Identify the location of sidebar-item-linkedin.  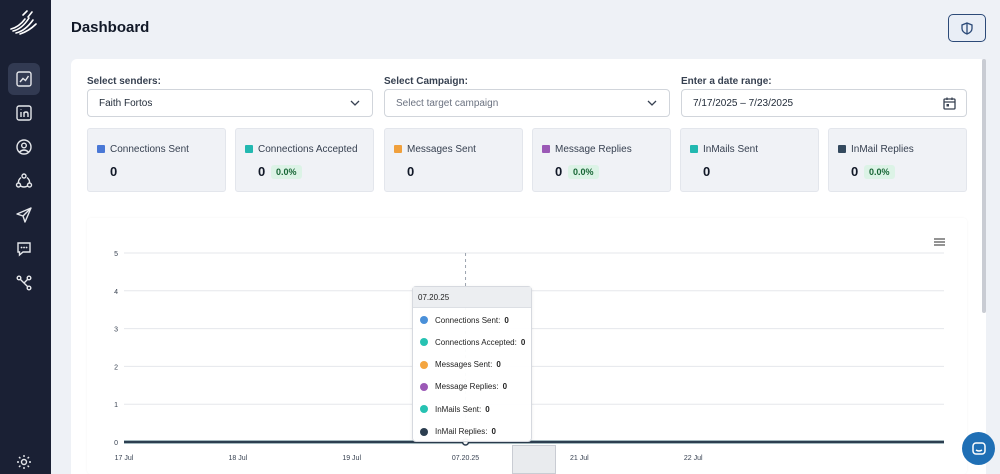
(24, 113).